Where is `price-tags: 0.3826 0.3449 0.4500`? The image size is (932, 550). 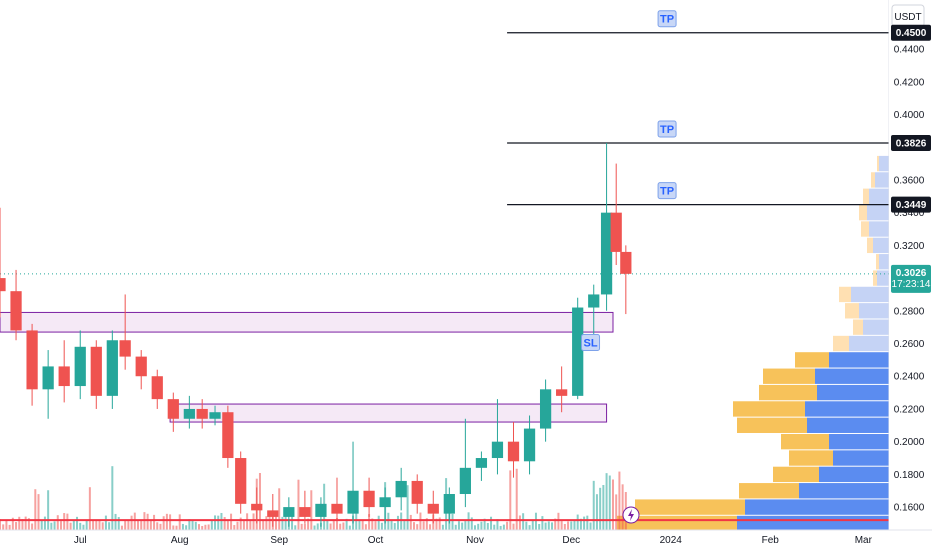
price-tags: 0.3826 0.3449 0.4500 is located at coordinates (911, 118).